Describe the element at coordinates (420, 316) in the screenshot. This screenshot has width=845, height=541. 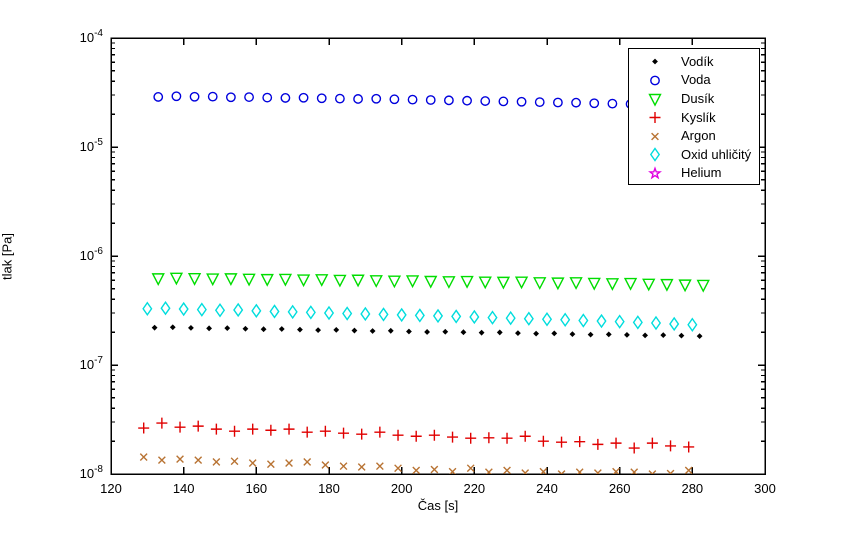
I see `series-diamond` at that location.